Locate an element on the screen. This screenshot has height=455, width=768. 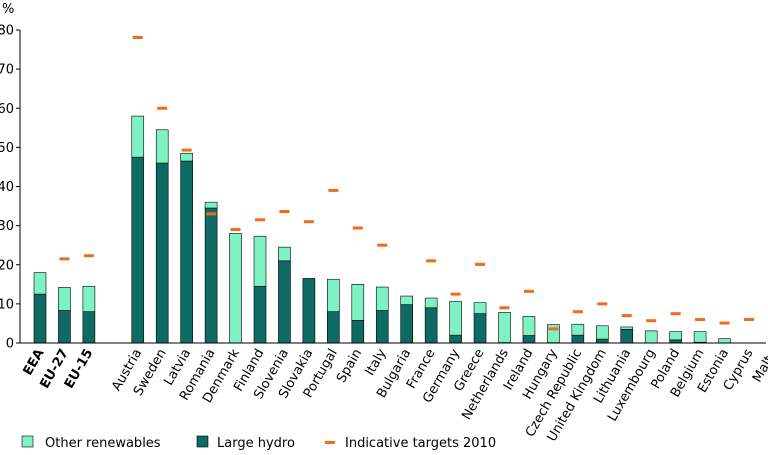
legend-swatch-other-renewables is located at coordinates (27, 441).